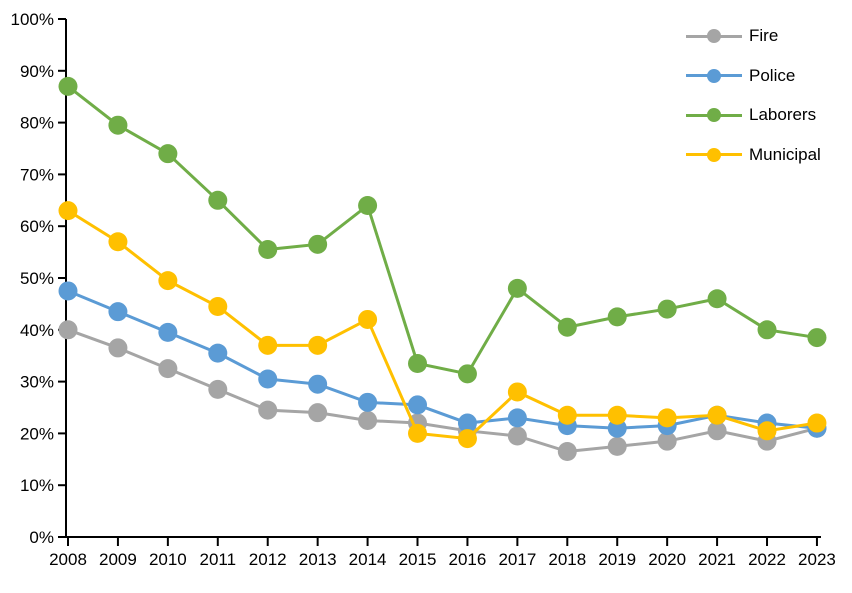 The image size is (852, 593). Describe the element at coordinates (368, 205) in the screenshot. I see `data-point-laborers-2014` at that location.